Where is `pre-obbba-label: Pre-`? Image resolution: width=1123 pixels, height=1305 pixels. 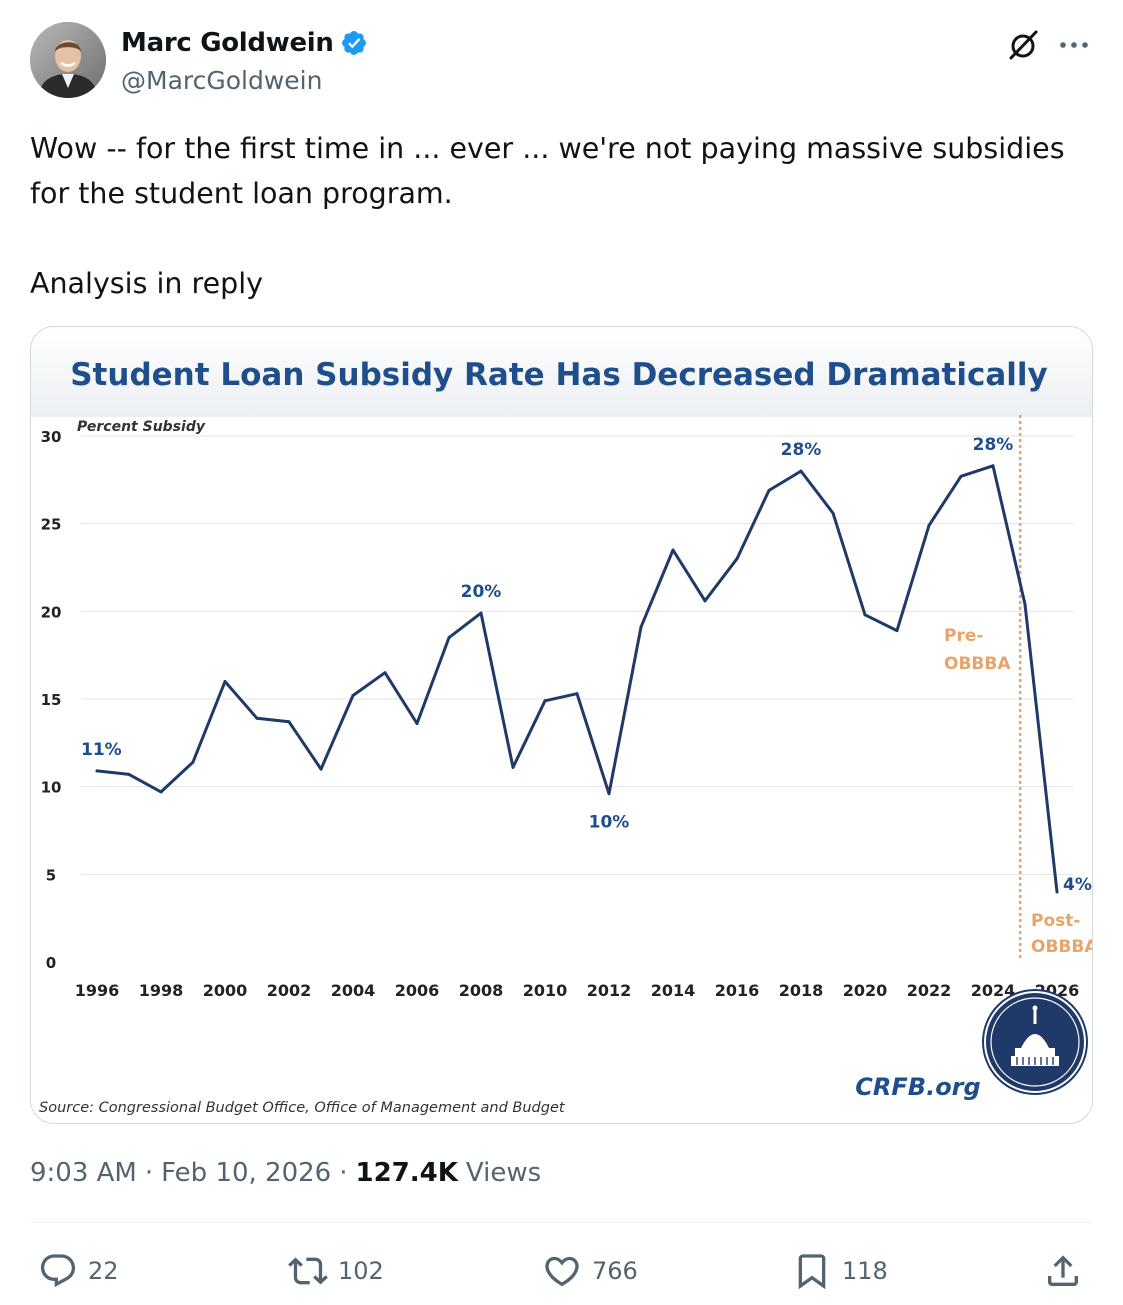
pre-obbba-label: Pre- is located at coordinates (963, 636).